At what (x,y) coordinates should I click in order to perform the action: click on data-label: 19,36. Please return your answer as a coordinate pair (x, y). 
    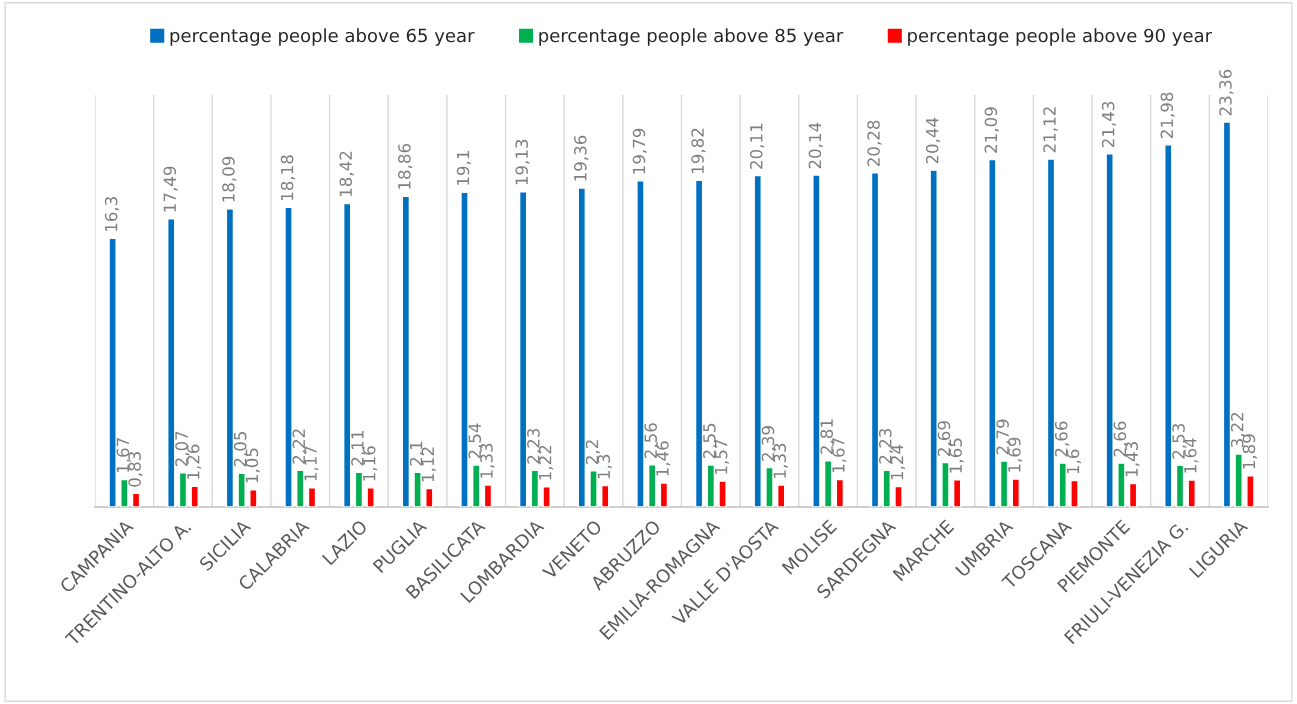
    Looking at the image, I should click on (581, 158).